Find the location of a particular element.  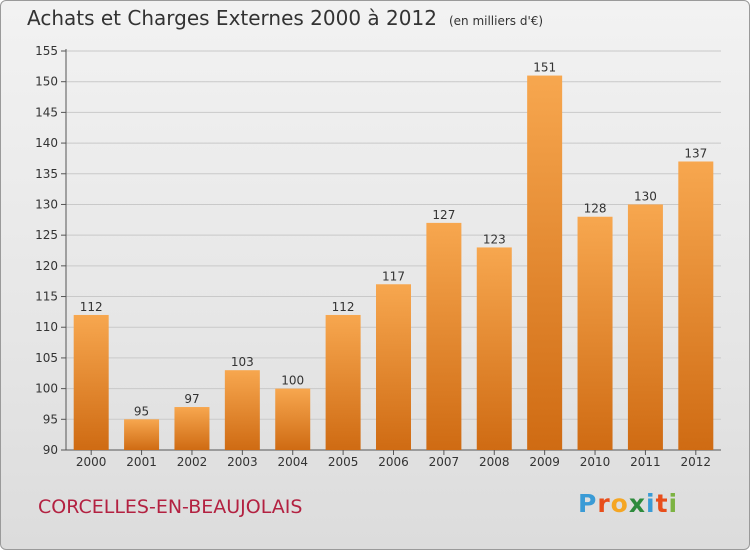

data-label-2004: 100 is located at coordinates (292, 381).